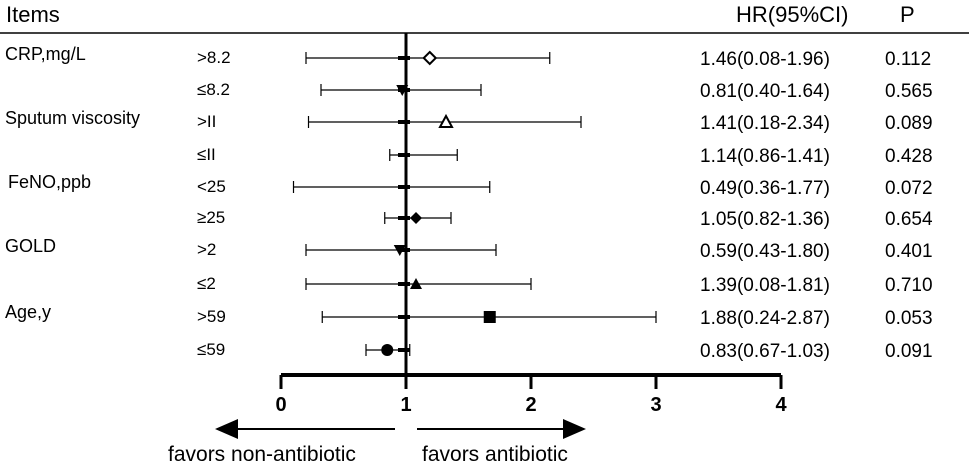  Describe the element at coordinates (211, 217) in the screenshot. I see `subgroup-label: ≥25` at that location.